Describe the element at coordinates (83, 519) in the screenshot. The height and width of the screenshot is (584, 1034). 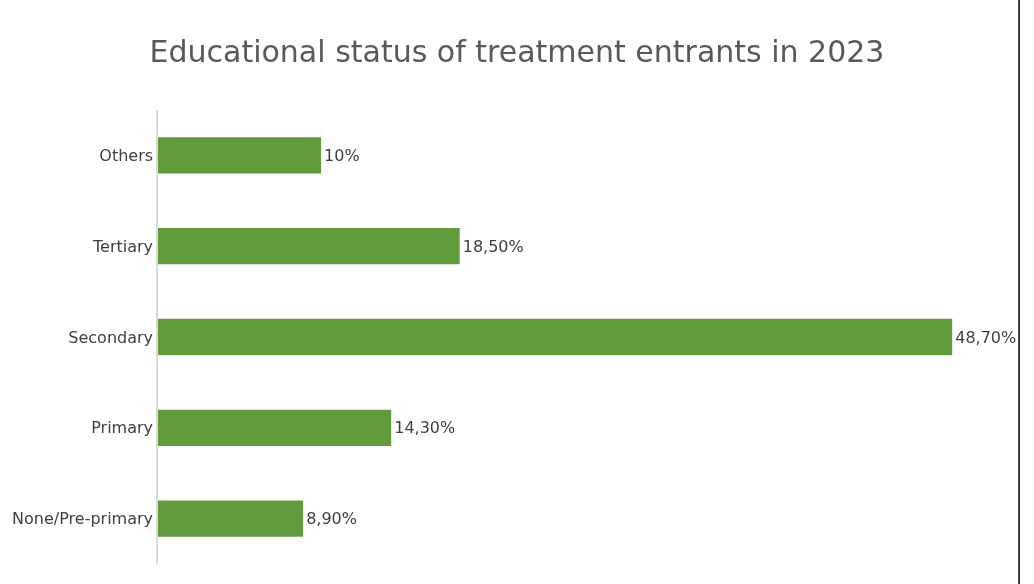
I see `y-tick-label: None/Pre-primary` at that location.